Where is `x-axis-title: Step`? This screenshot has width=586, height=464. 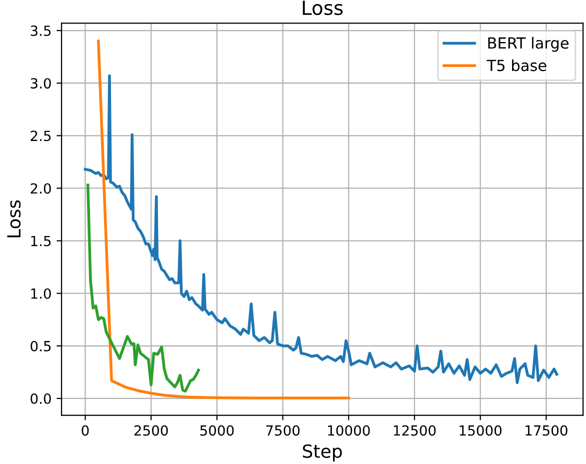 x-axis-title: Step is located at coordinates (322, 453).